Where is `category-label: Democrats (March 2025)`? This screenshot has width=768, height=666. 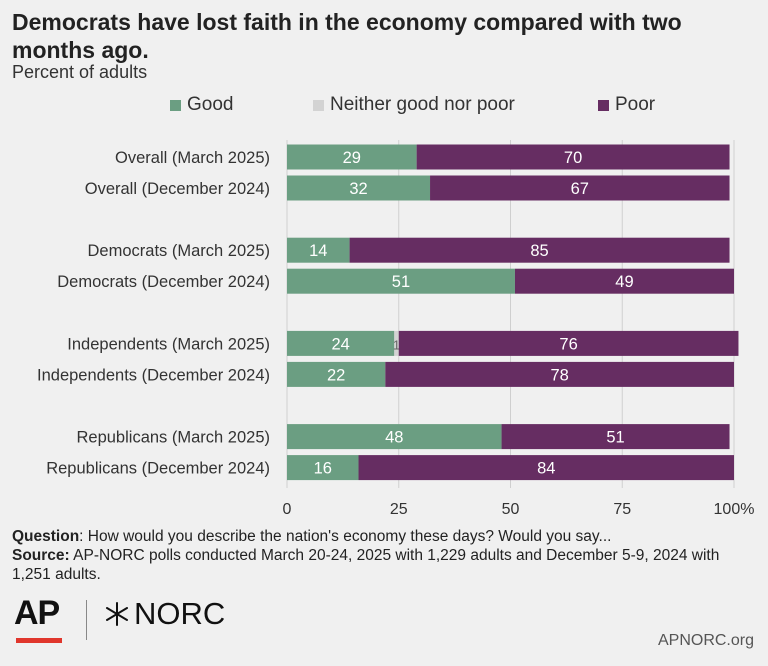
category-label: Democrats (March 2025) is located at coordinates (179, 251).